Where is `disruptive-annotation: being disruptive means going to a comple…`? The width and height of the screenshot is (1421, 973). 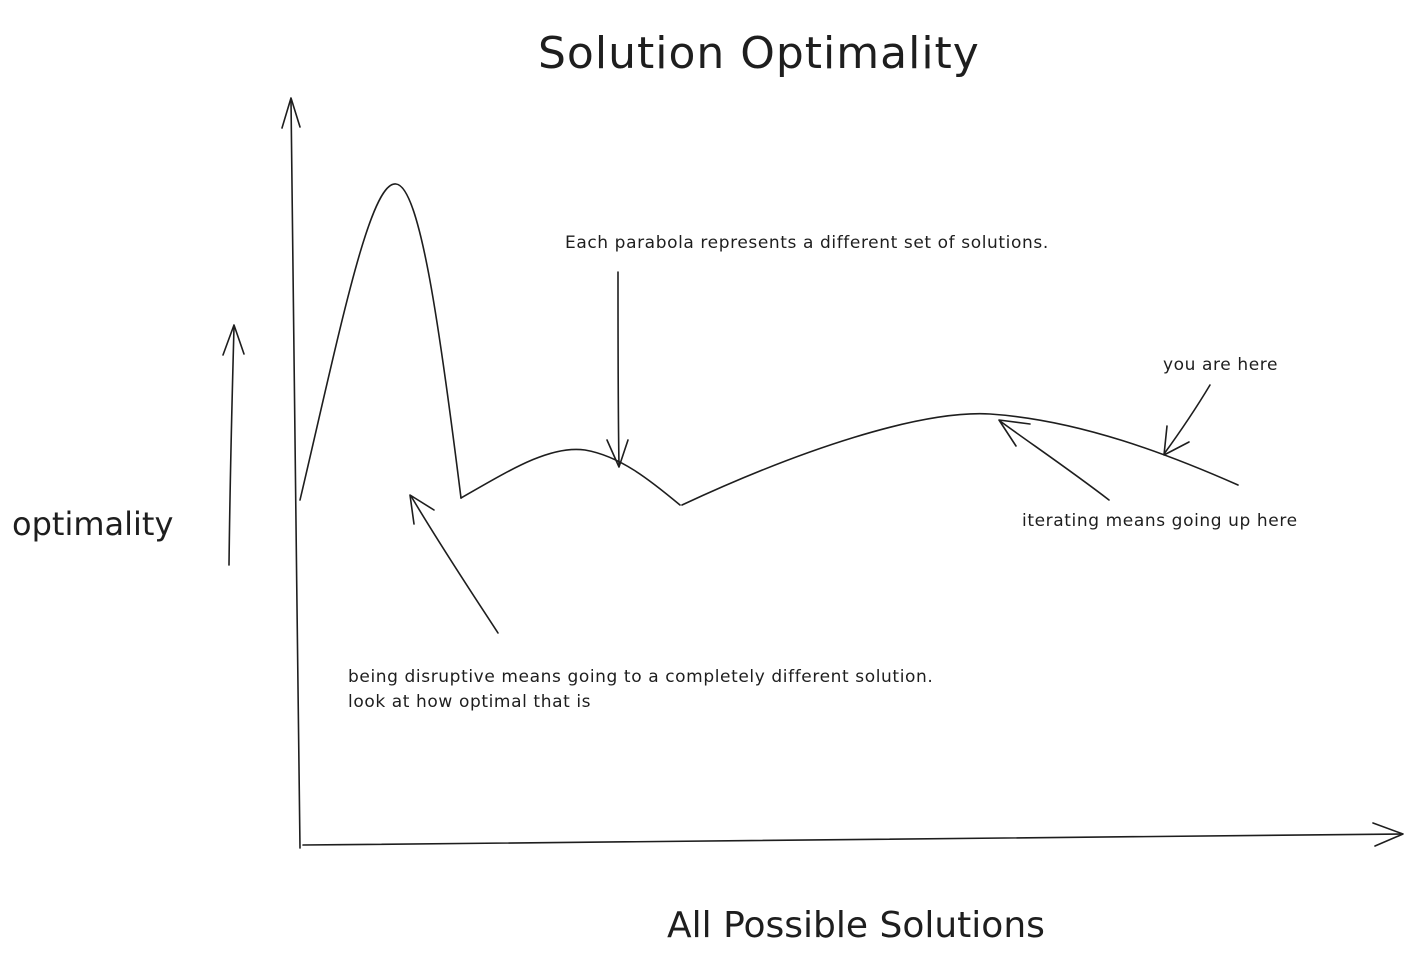
disruptive-annotation: being disruptive means going to a comple… is located at coordinates (640, 690).